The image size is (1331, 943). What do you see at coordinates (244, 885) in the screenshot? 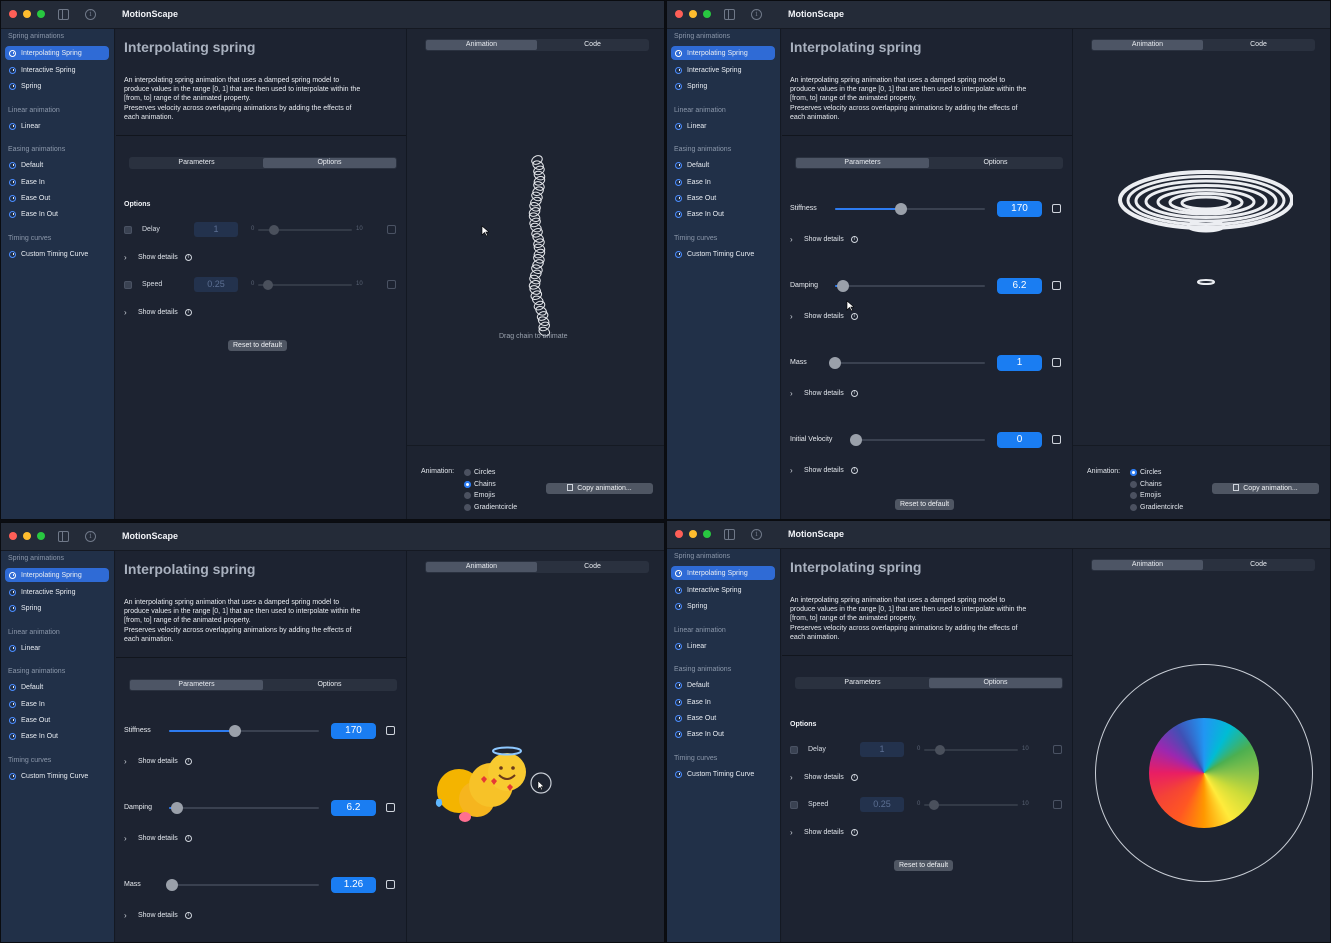
I see `mass-slider-track` at bounding box center [244, 885].